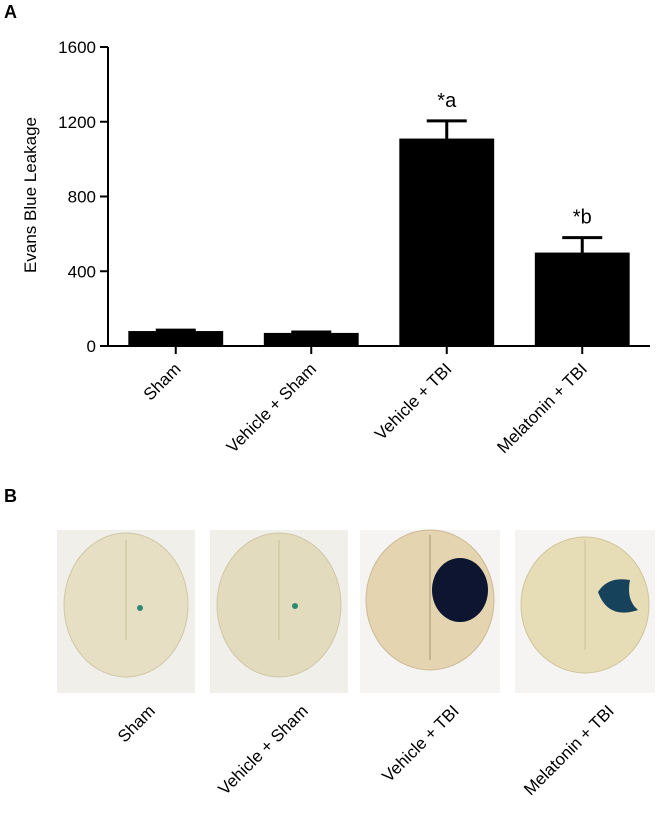 The width and height of the screenshot is (657, 815). I want to click on photo-caption: Sham, so click(136, 723).